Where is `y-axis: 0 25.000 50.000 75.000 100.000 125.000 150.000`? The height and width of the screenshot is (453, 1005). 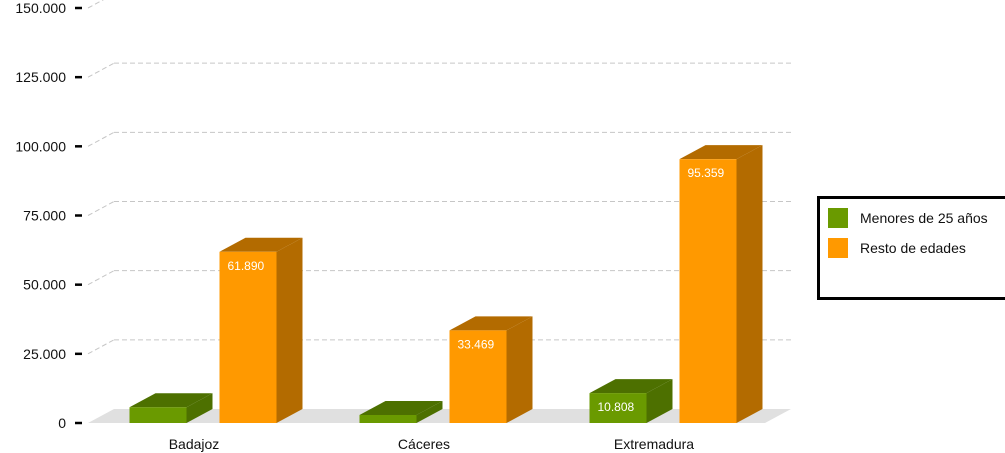
y-axis: 0 25.000 50.000 75.000 100.000 125.000 150.000 is located at coordinates (48, 215).